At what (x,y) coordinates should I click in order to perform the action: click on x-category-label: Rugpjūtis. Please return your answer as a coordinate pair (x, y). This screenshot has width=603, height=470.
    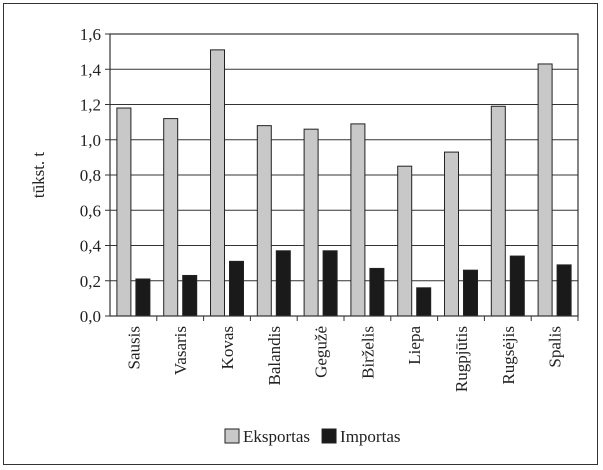
    Looking at the image, I should click on (461, 359).